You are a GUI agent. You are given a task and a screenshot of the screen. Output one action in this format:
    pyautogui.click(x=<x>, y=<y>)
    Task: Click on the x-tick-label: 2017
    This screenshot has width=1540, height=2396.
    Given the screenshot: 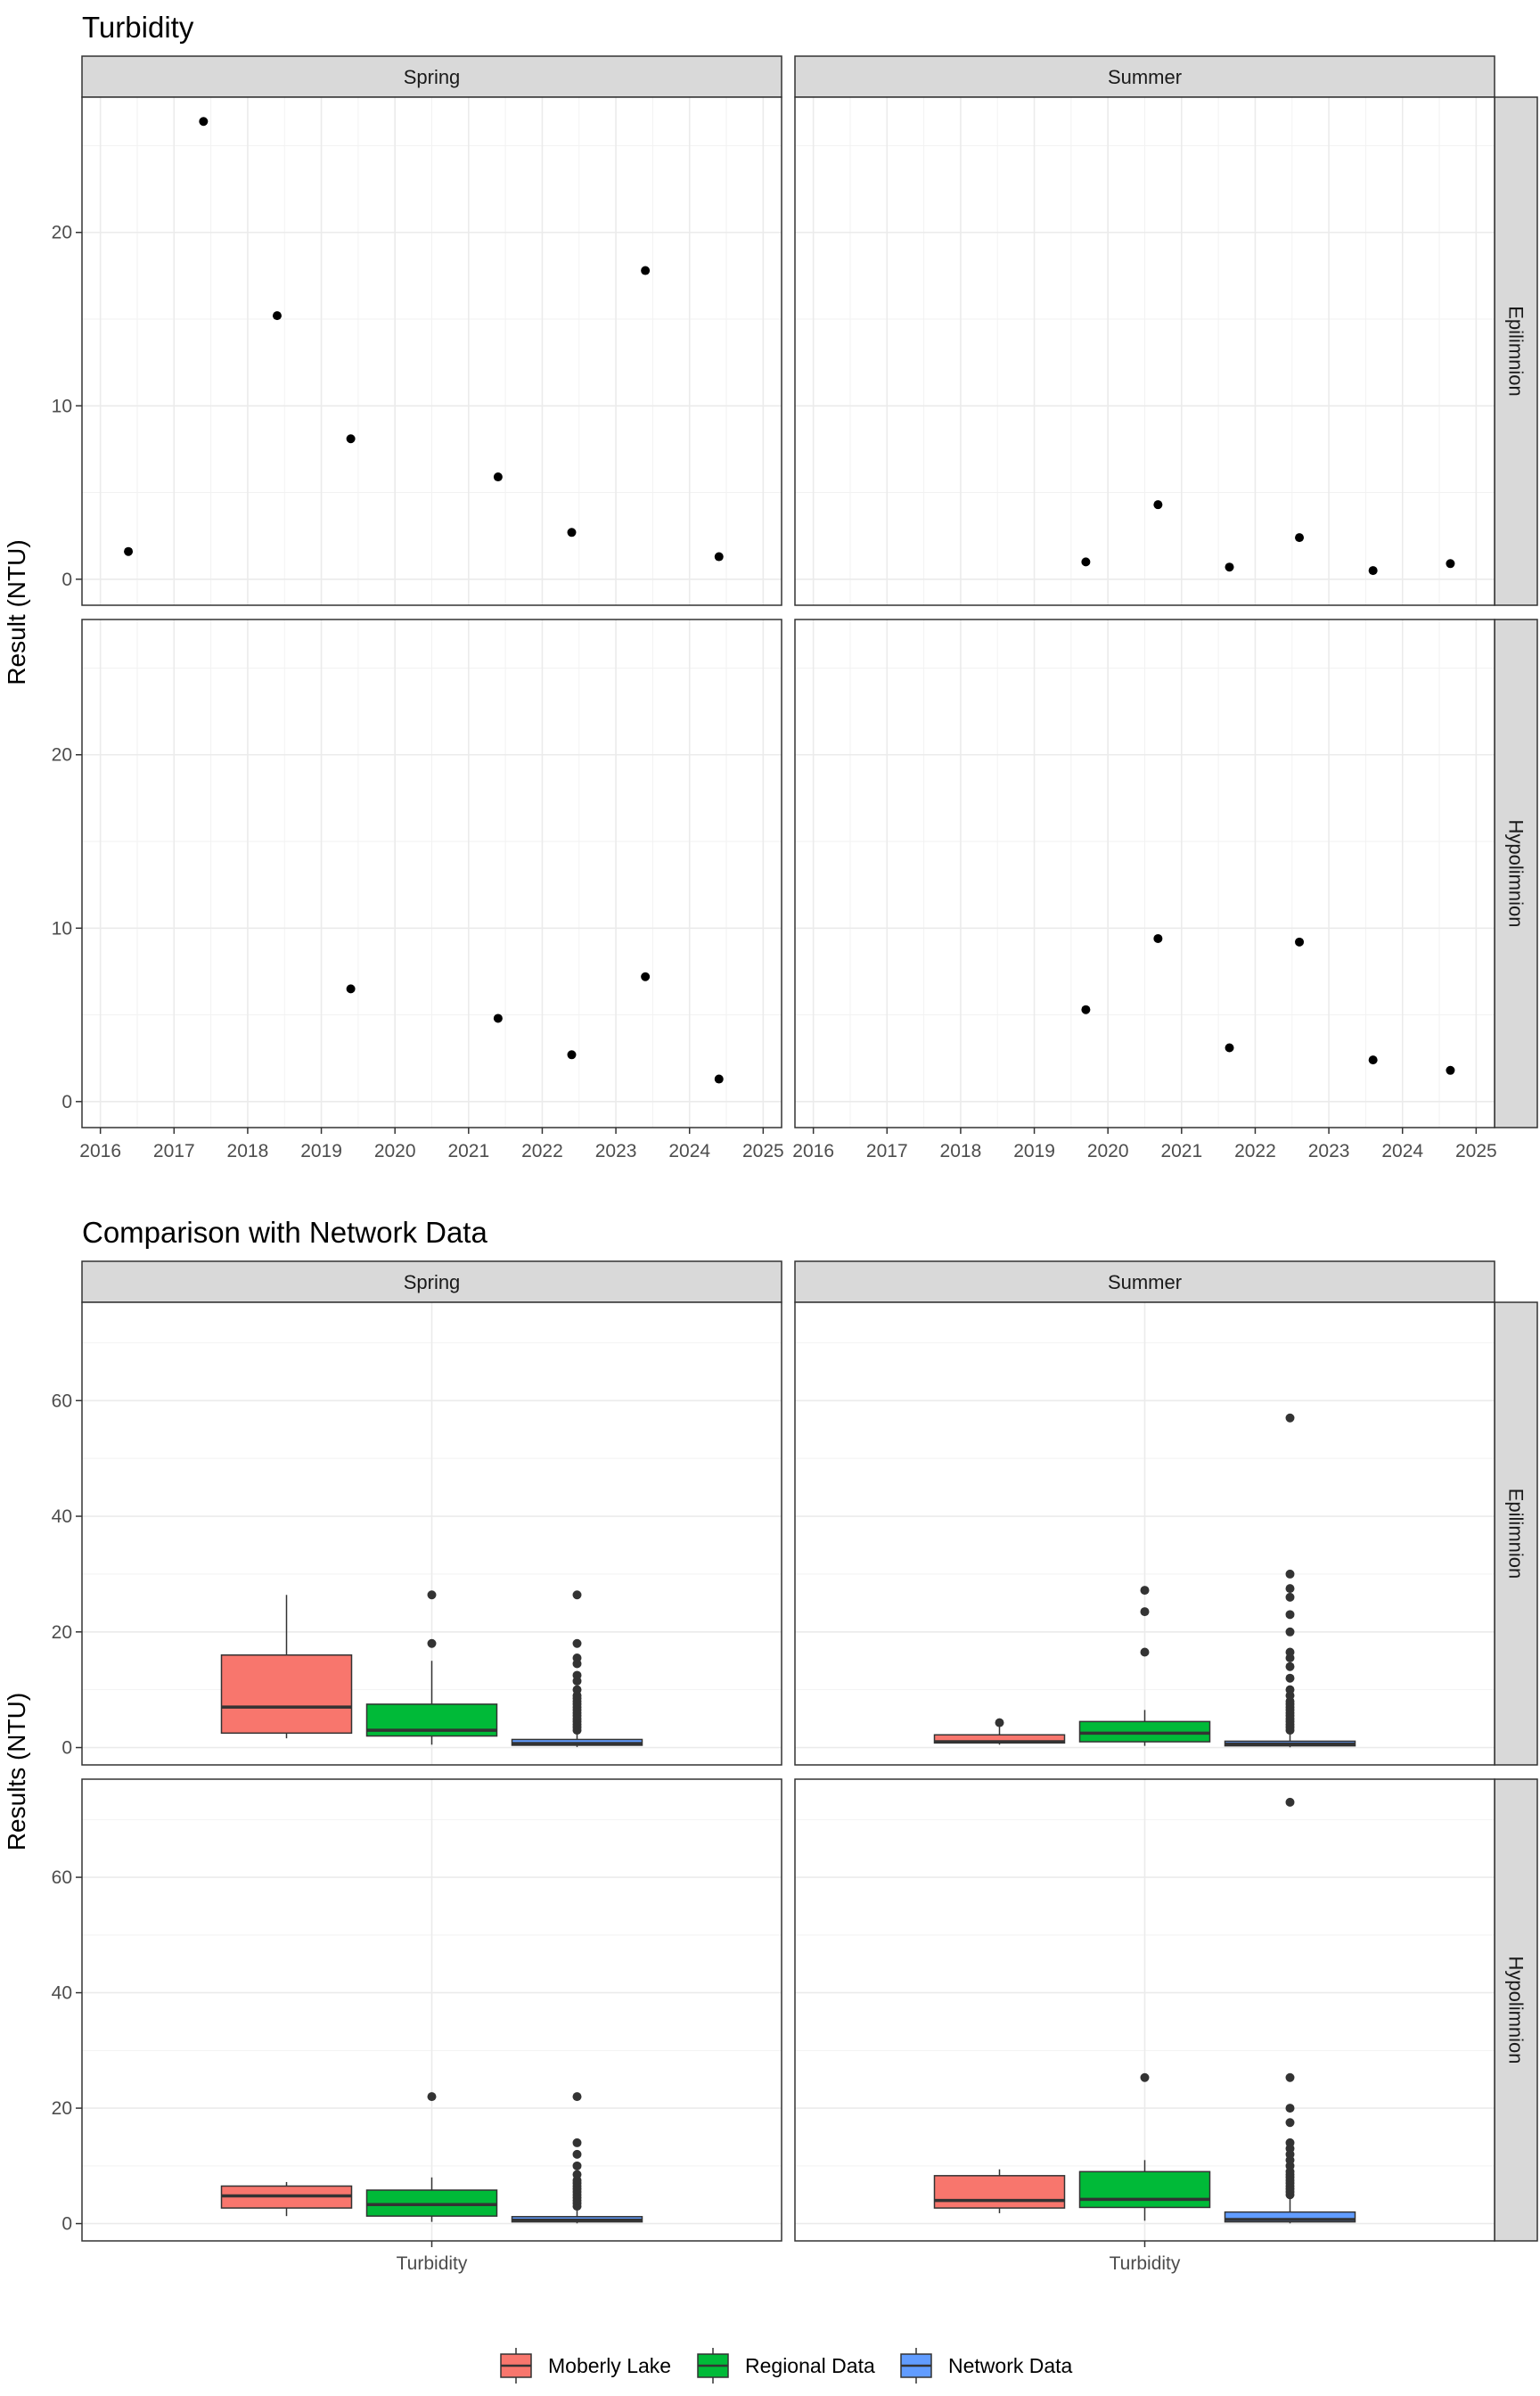 What is the action you would take?
    pyautogui.click(x=174, y=1151)
    